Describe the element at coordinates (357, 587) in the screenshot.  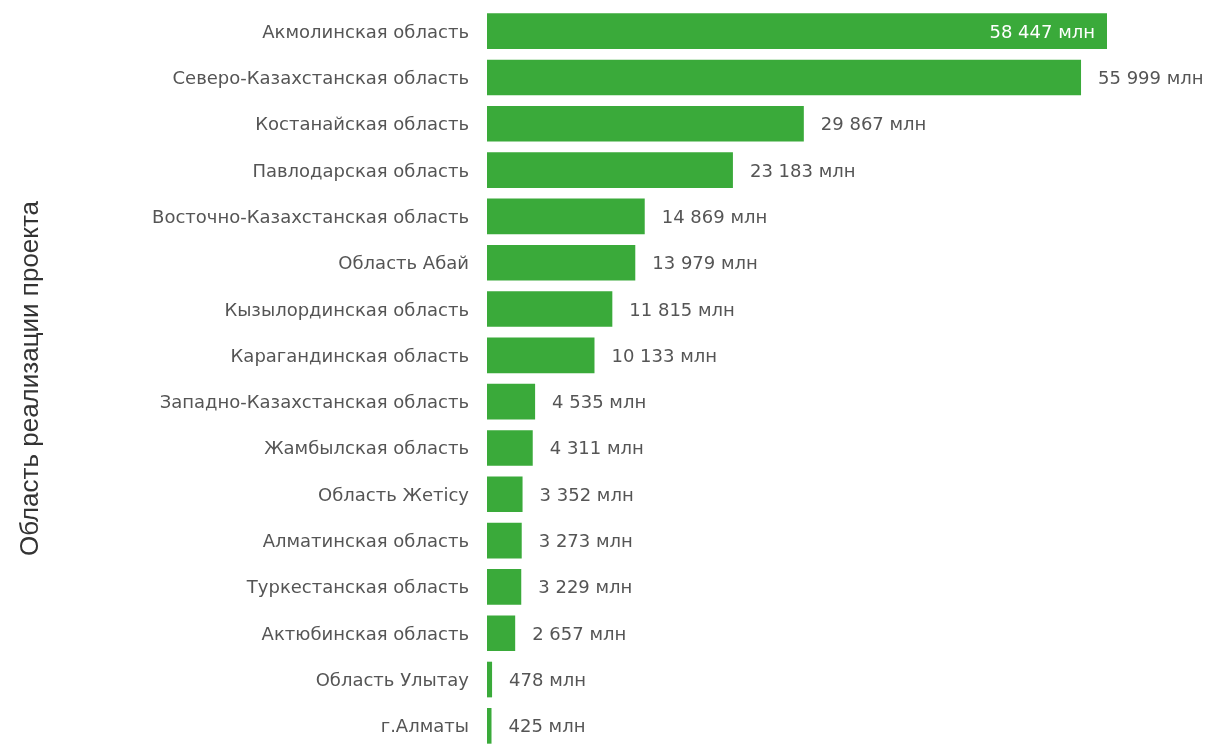
I see `y-tick-label: Туркестанская область` at that location.